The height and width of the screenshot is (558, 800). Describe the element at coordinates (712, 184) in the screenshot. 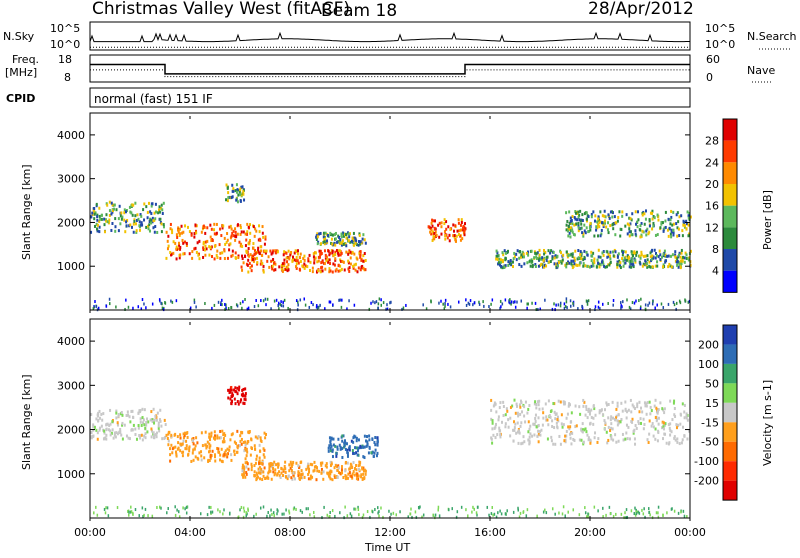

I see `colorbar-tick-label: 20` at that location.